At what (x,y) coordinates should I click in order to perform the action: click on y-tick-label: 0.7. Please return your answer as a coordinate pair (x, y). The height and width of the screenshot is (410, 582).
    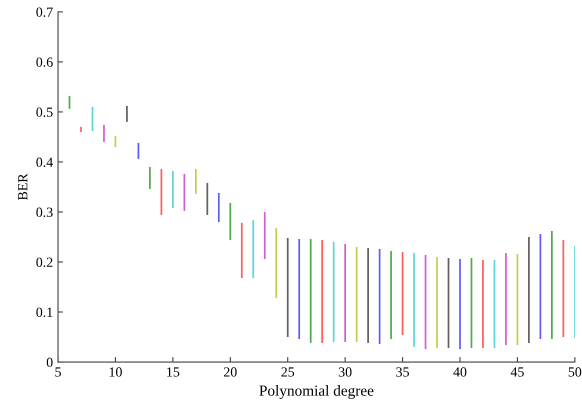
    Looking at the image, I should click on (44, 12).